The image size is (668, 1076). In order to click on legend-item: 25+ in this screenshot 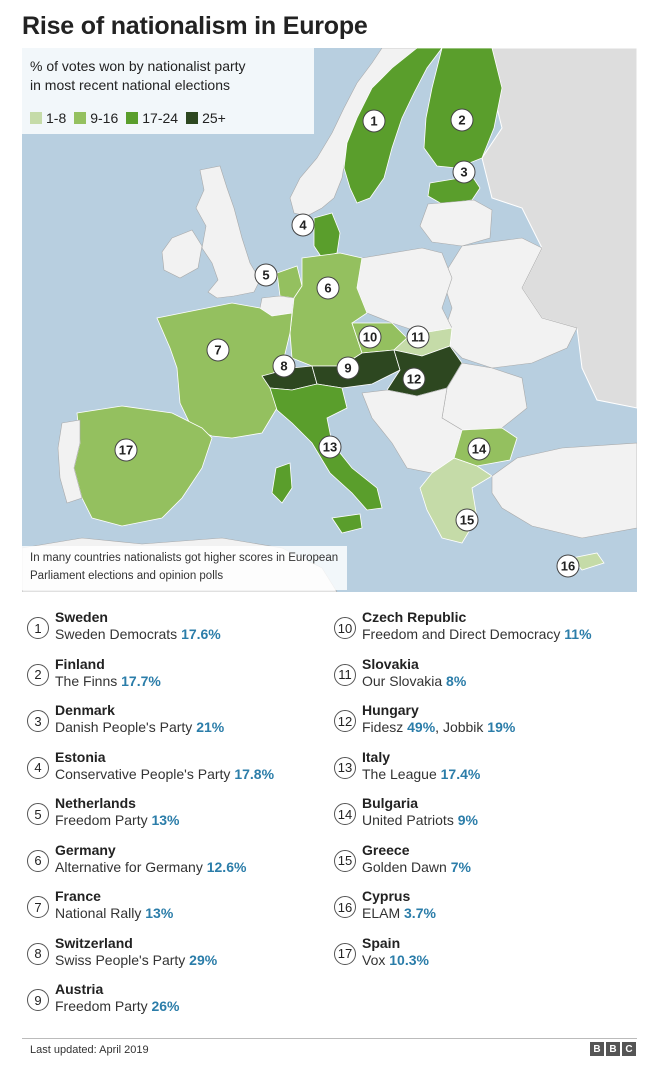, I will do `click(206, 118)`.